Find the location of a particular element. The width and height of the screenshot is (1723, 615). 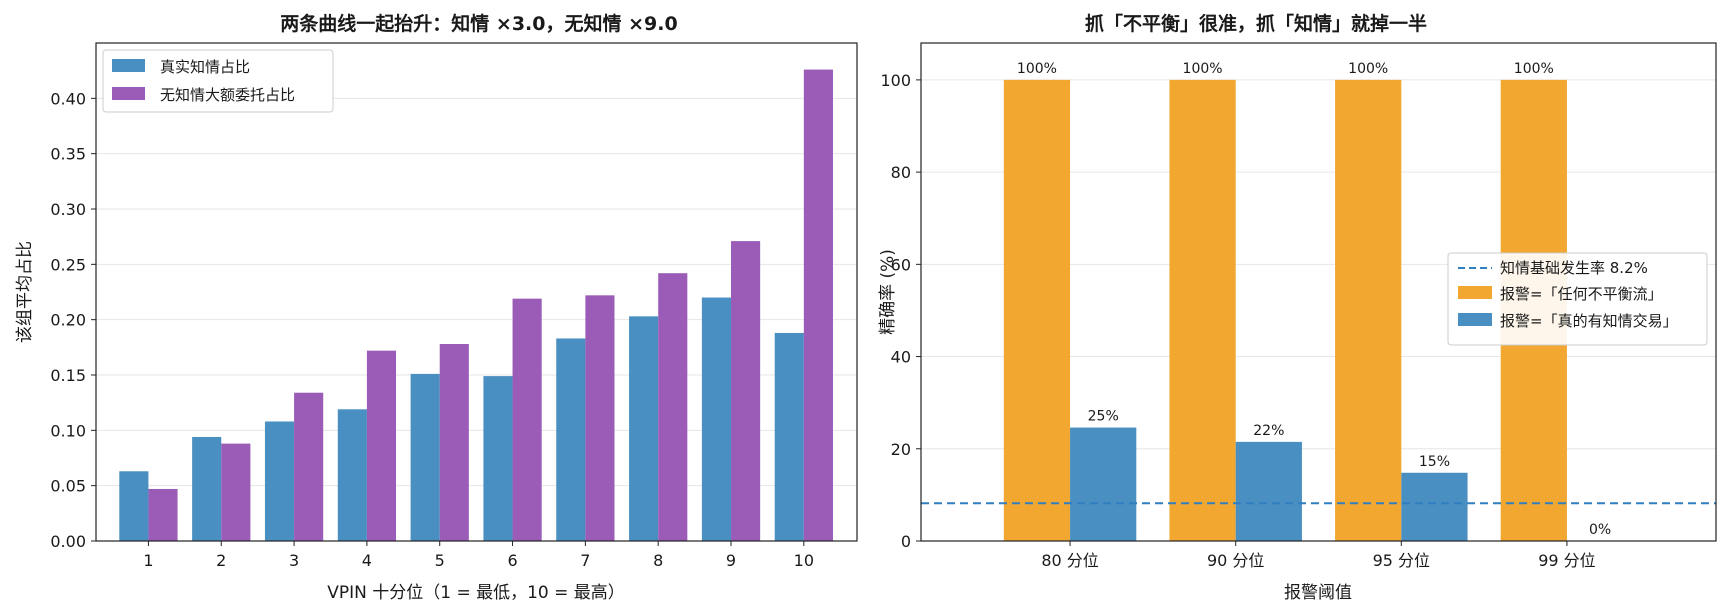

right-y-tick-label: 0 is located at coordinates (906, 541).